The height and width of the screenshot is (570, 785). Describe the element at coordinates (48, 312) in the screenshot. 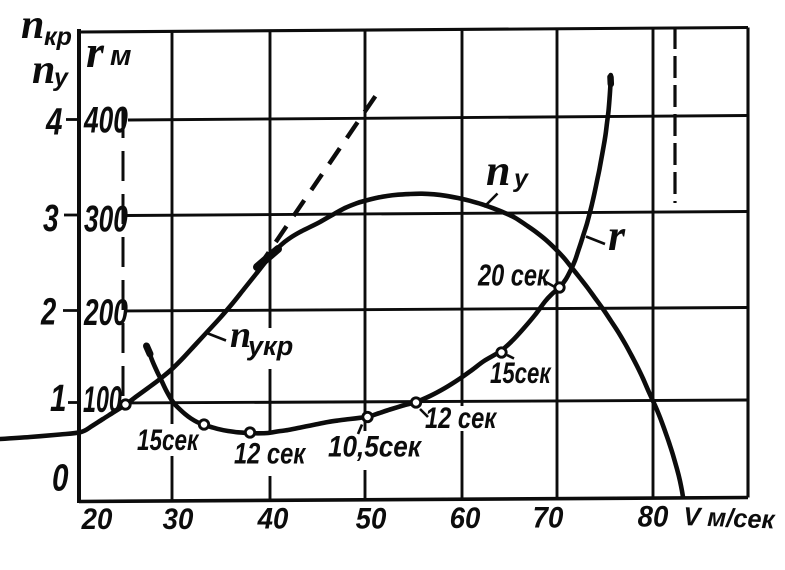

I see `svg-text: 2` at that location.